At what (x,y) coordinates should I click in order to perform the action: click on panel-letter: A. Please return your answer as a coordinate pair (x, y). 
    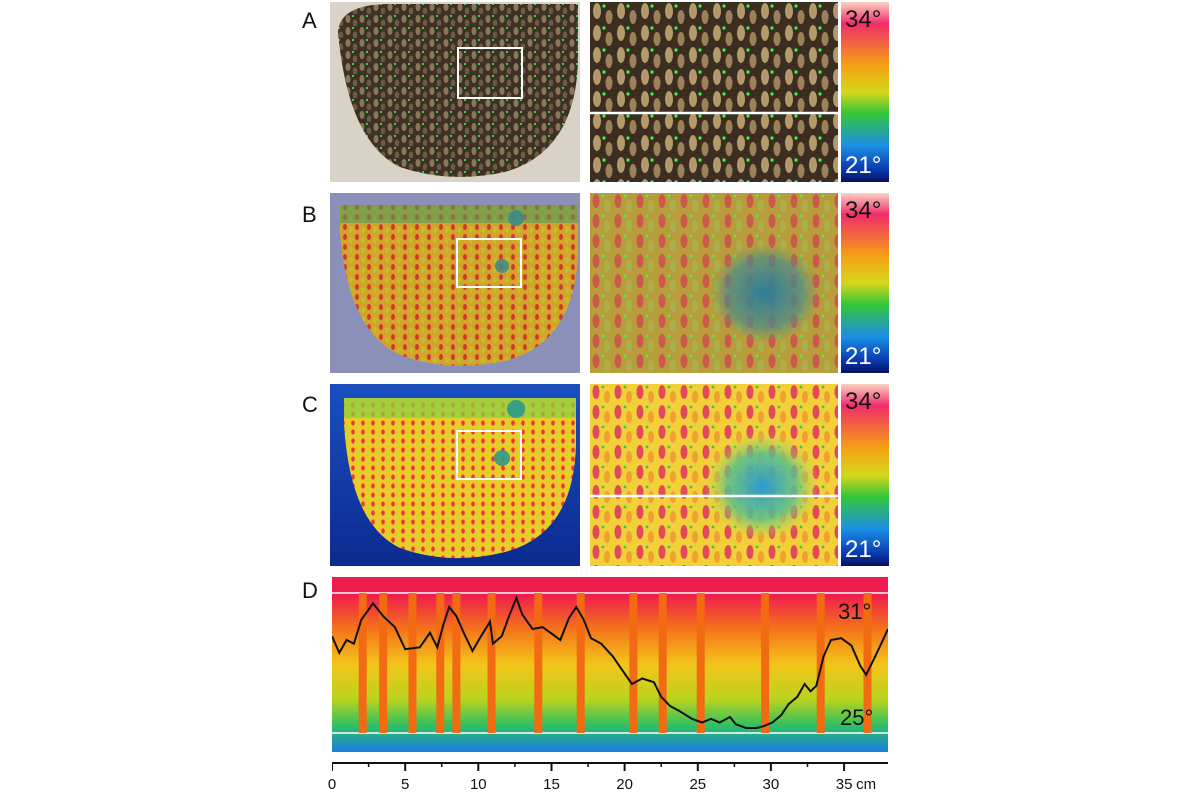
    Looking at the image, I should click on (309, 20).